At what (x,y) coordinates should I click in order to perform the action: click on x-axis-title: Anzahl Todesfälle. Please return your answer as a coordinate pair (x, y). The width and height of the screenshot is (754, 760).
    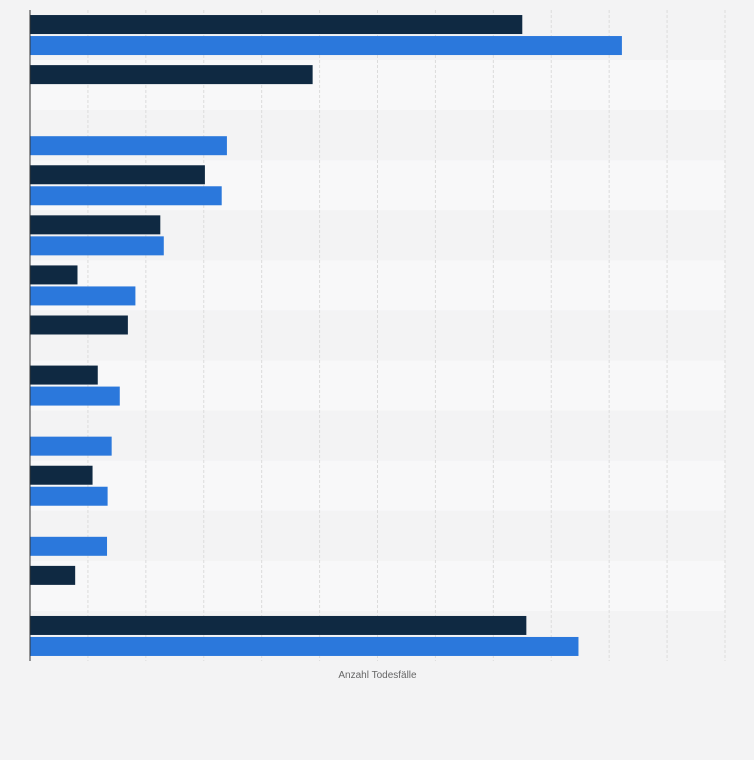
    Looking at the image, I should click on (377, 675).